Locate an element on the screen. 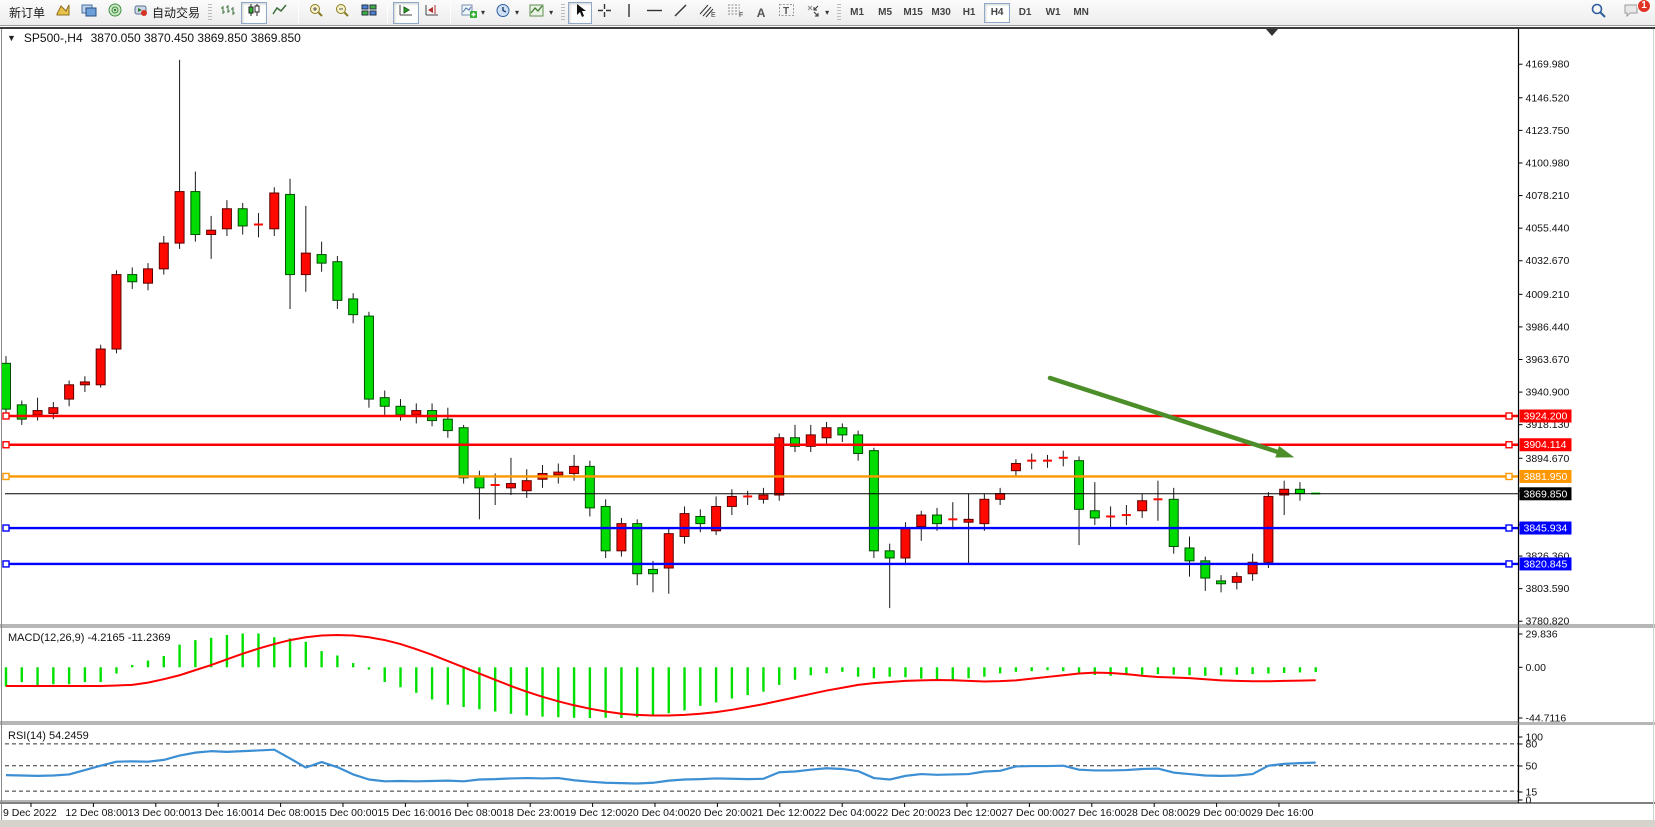 This screenshot has height=827, width=1655. text-label-icon: T is located at coordinates (786, 12).